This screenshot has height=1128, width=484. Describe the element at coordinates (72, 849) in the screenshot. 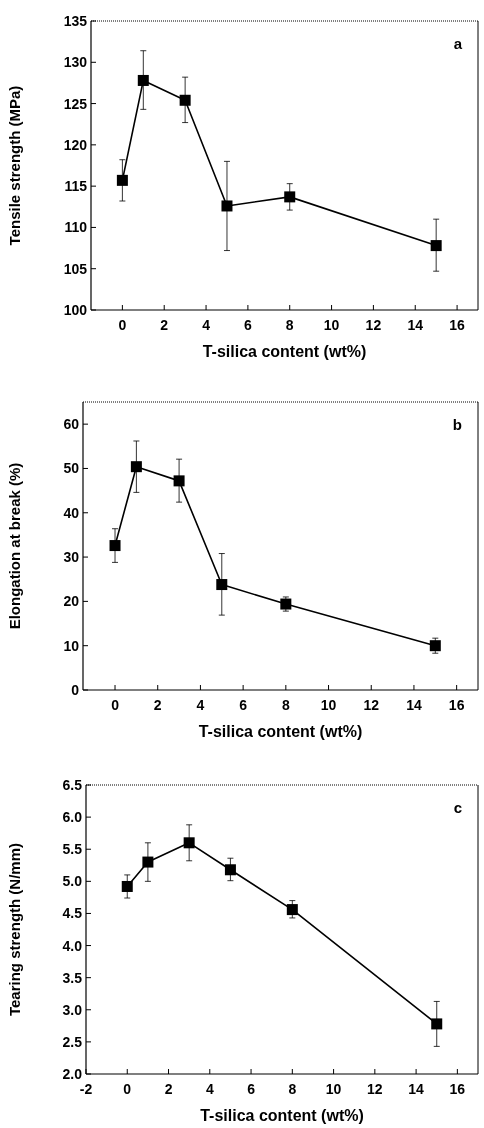

I see `y-tick-label: 5.5` at that location.